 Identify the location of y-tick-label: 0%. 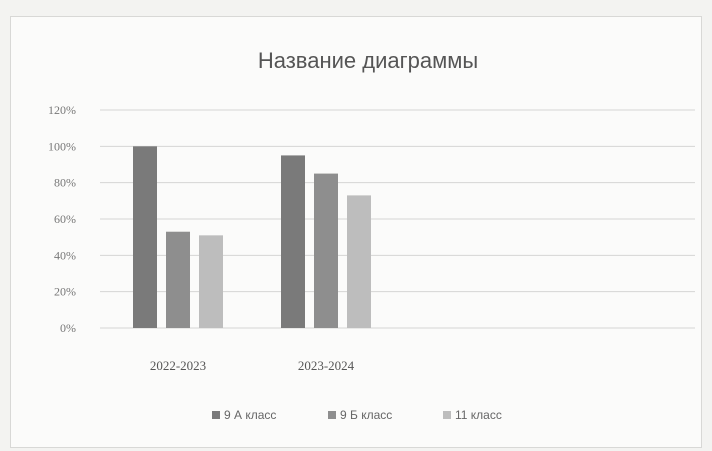
(68, 328).